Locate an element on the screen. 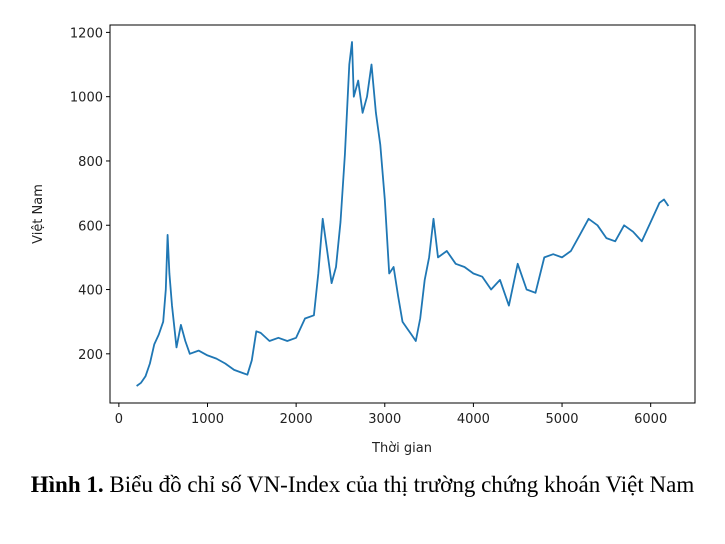 This screenshot has width=725, height=544. y-tick-label: 200 is located at coordinates (90, 355).